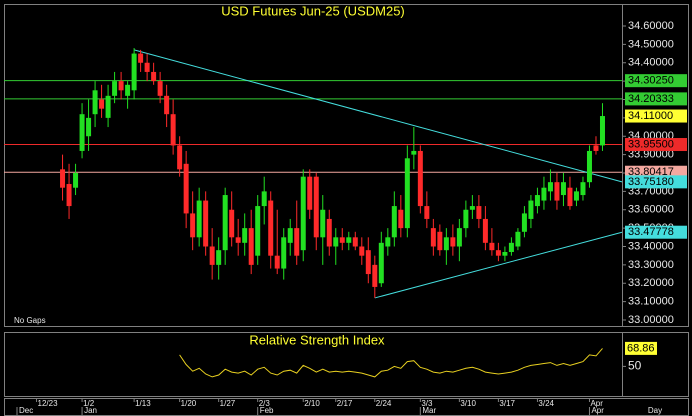 This screenshot has height=416, width=692. Describe the element at coordinates (635, 366) in the screenshot. I see `y-tick-label: 50` at that location.